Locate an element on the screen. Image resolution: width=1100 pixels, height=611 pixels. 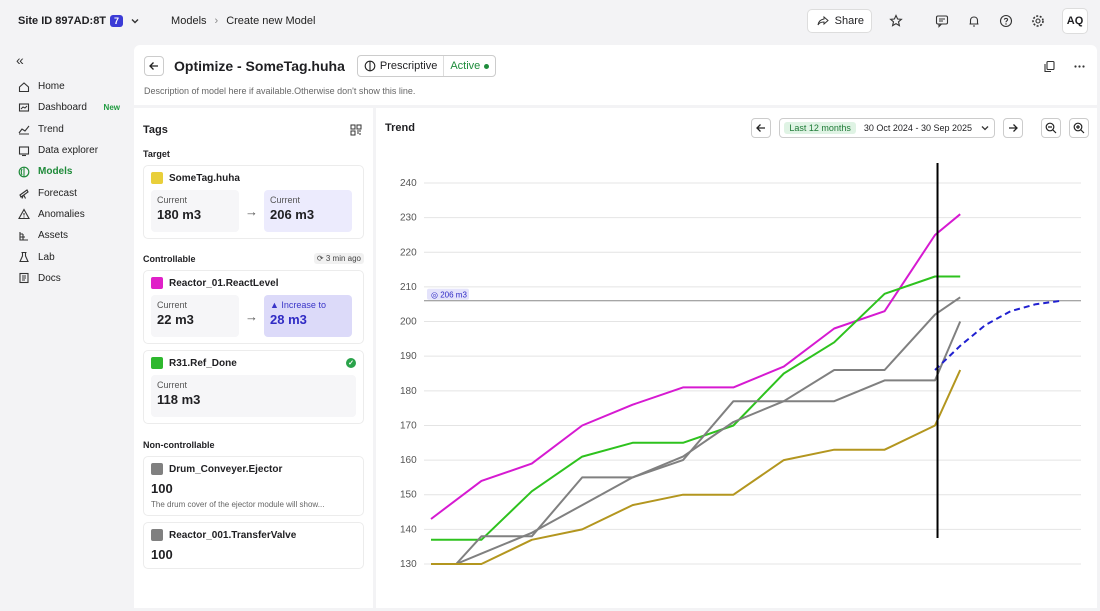
lab-icon is located at coordinates (24, 257).